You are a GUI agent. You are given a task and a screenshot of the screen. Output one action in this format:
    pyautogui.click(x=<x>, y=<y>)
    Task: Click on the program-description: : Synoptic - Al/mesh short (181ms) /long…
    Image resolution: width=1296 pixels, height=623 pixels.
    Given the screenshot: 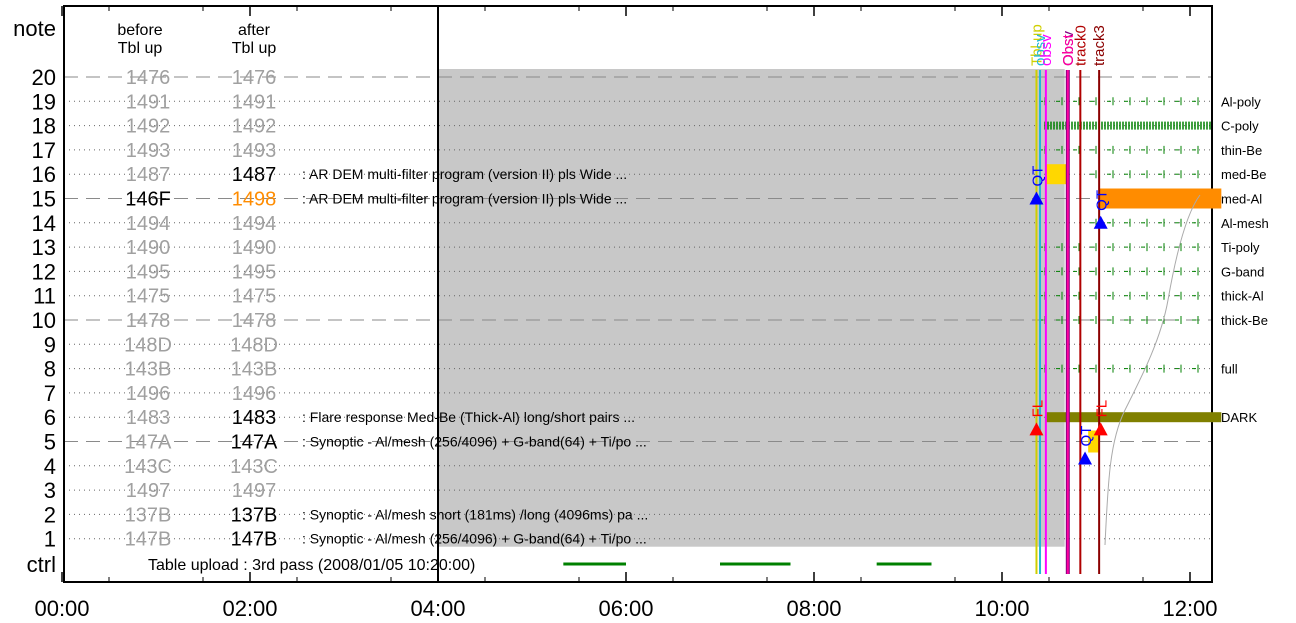 What is the action you would take?
    pyautogui.click(x=475, y=514)
    